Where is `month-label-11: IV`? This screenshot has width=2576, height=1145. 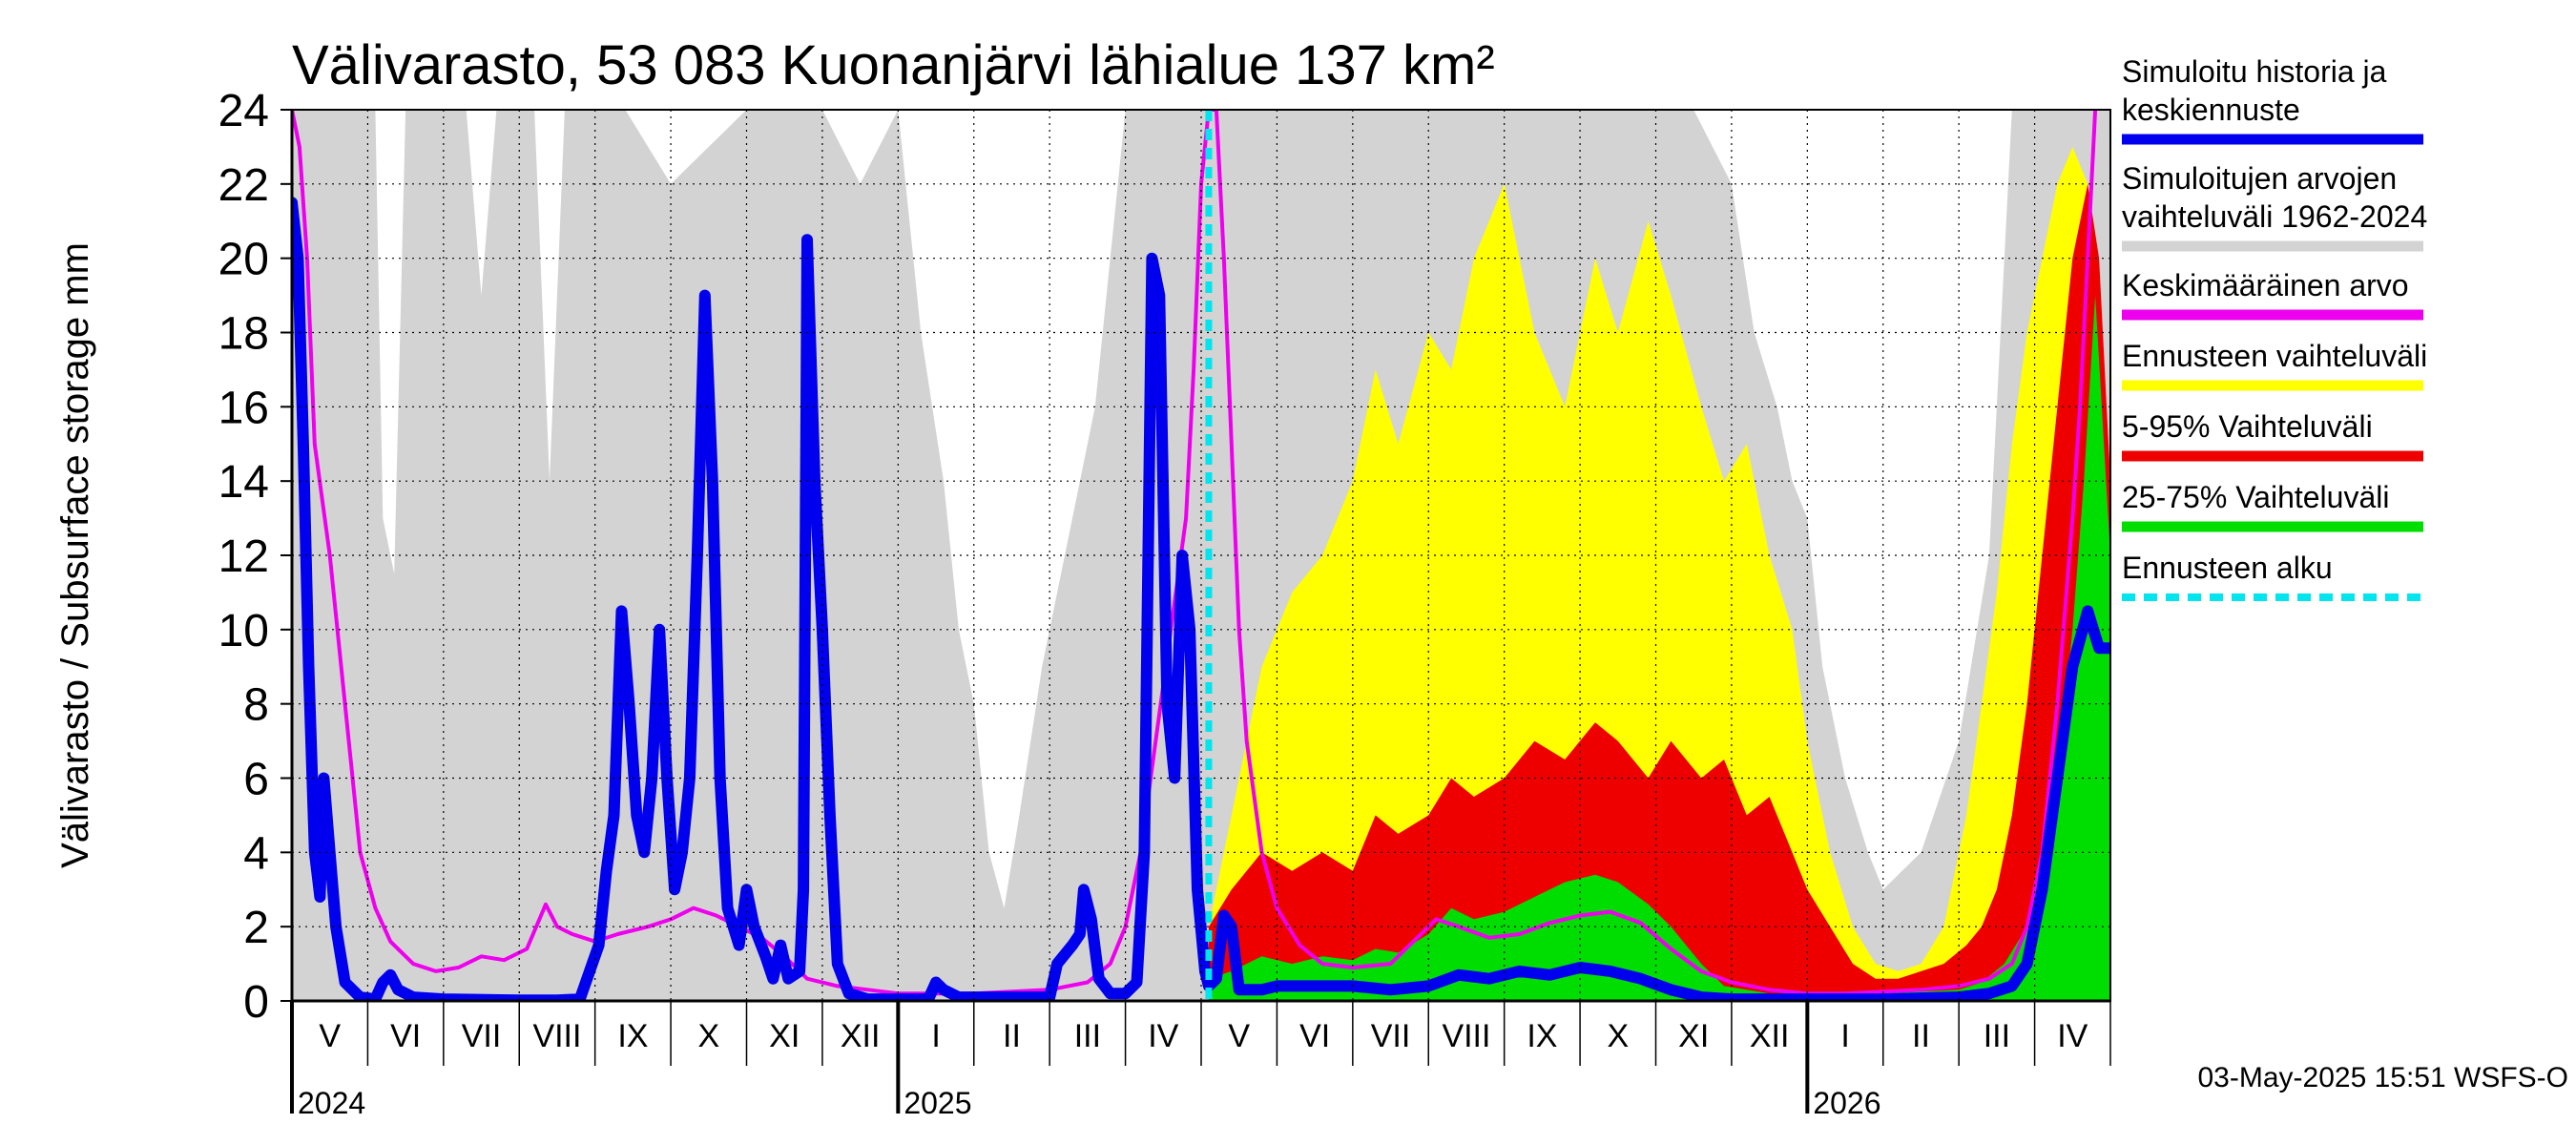
month-label-11: IV is located at coordinates (1163, 1036).